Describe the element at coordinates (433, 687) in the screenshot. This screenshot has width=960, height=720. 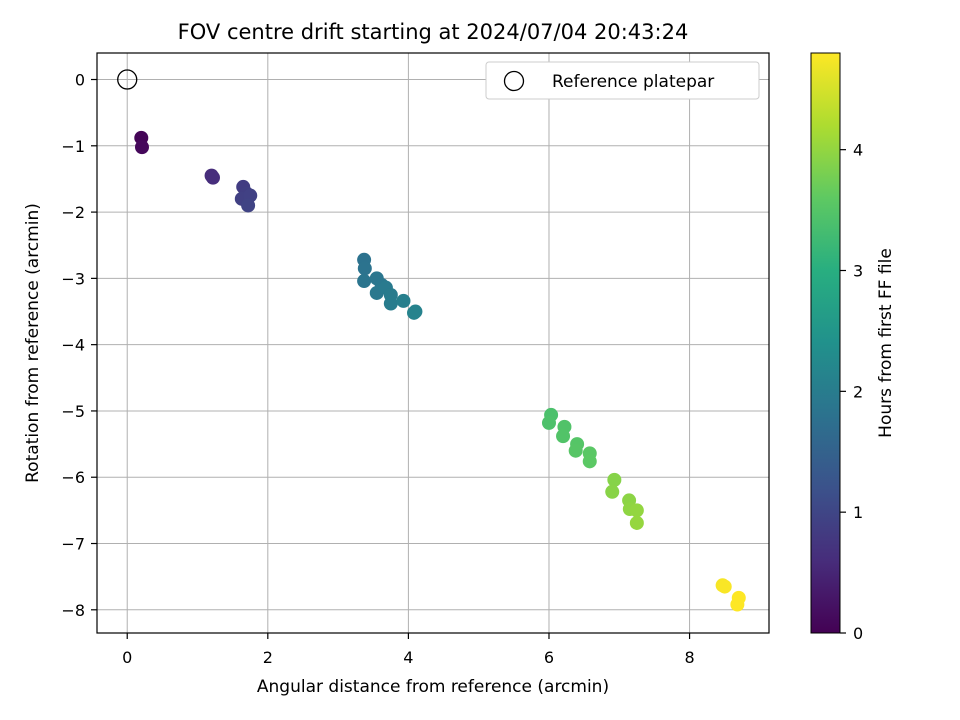
I see `x-axis-label: Angular distance from reference (arcmin)` at that location.